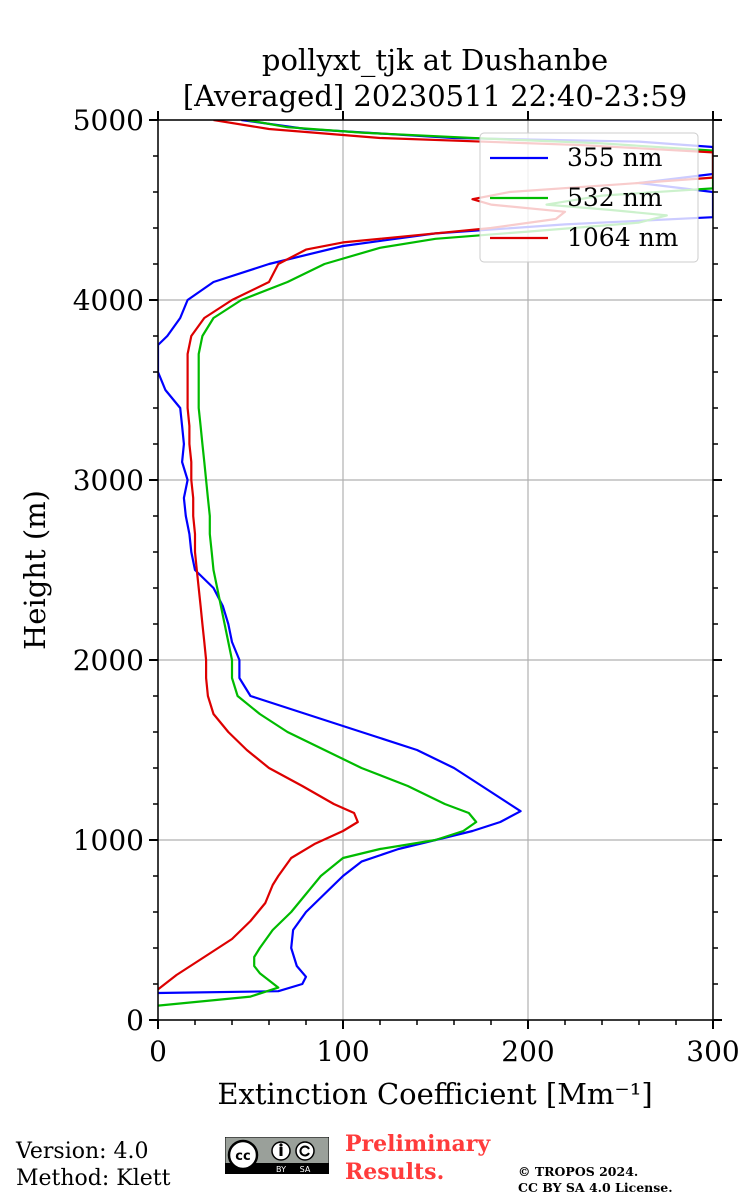 This screenshot has width=750, height=1200. I want to click on legend-box, so click(589, 197).